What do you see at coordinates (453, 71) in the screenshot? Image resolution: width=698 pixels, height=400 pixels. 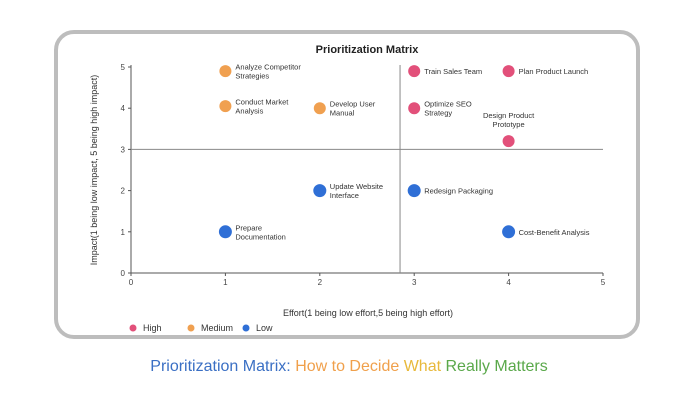 I see `point-label: Train Sales Team` at bounding box center [453, 71].